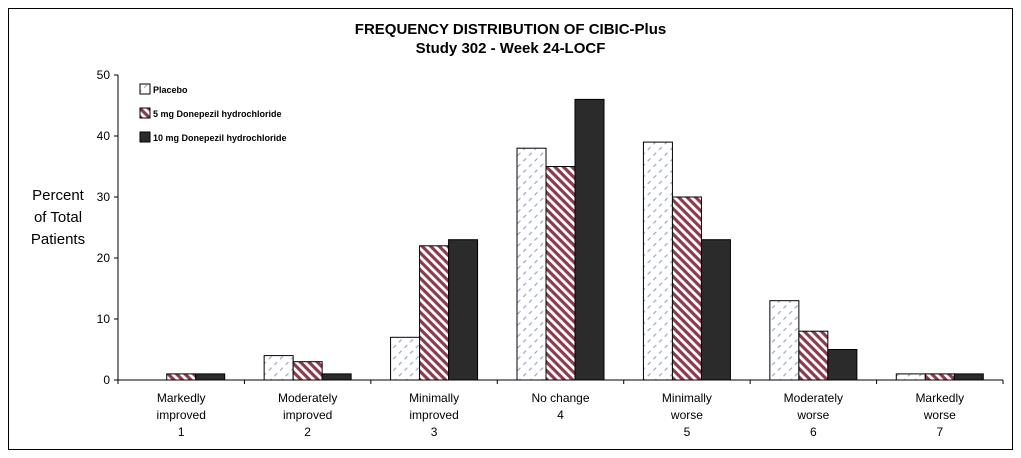  Describe the element at coordinates (106, 380) in the screenshot. I see `y-tick-label: 0` at that location.